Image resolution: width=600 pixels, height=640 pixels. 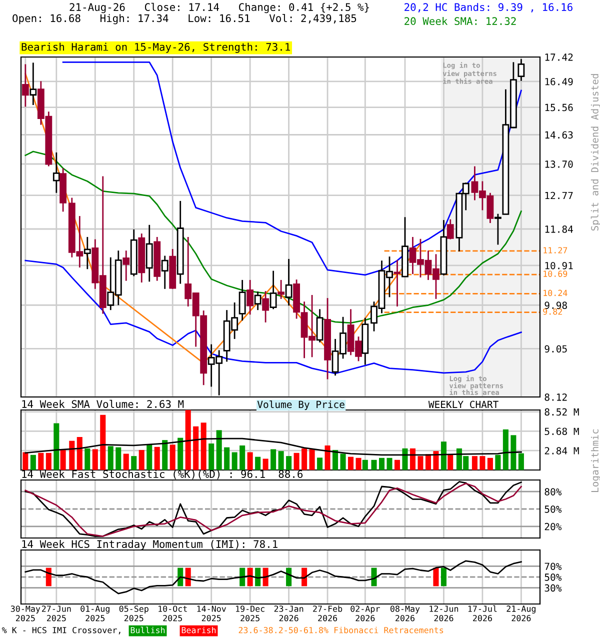 What do you see at coordinates (559, 266) in the screenshot?
I see `y-tick-label: 10.91` at bounding box center [559, 266].